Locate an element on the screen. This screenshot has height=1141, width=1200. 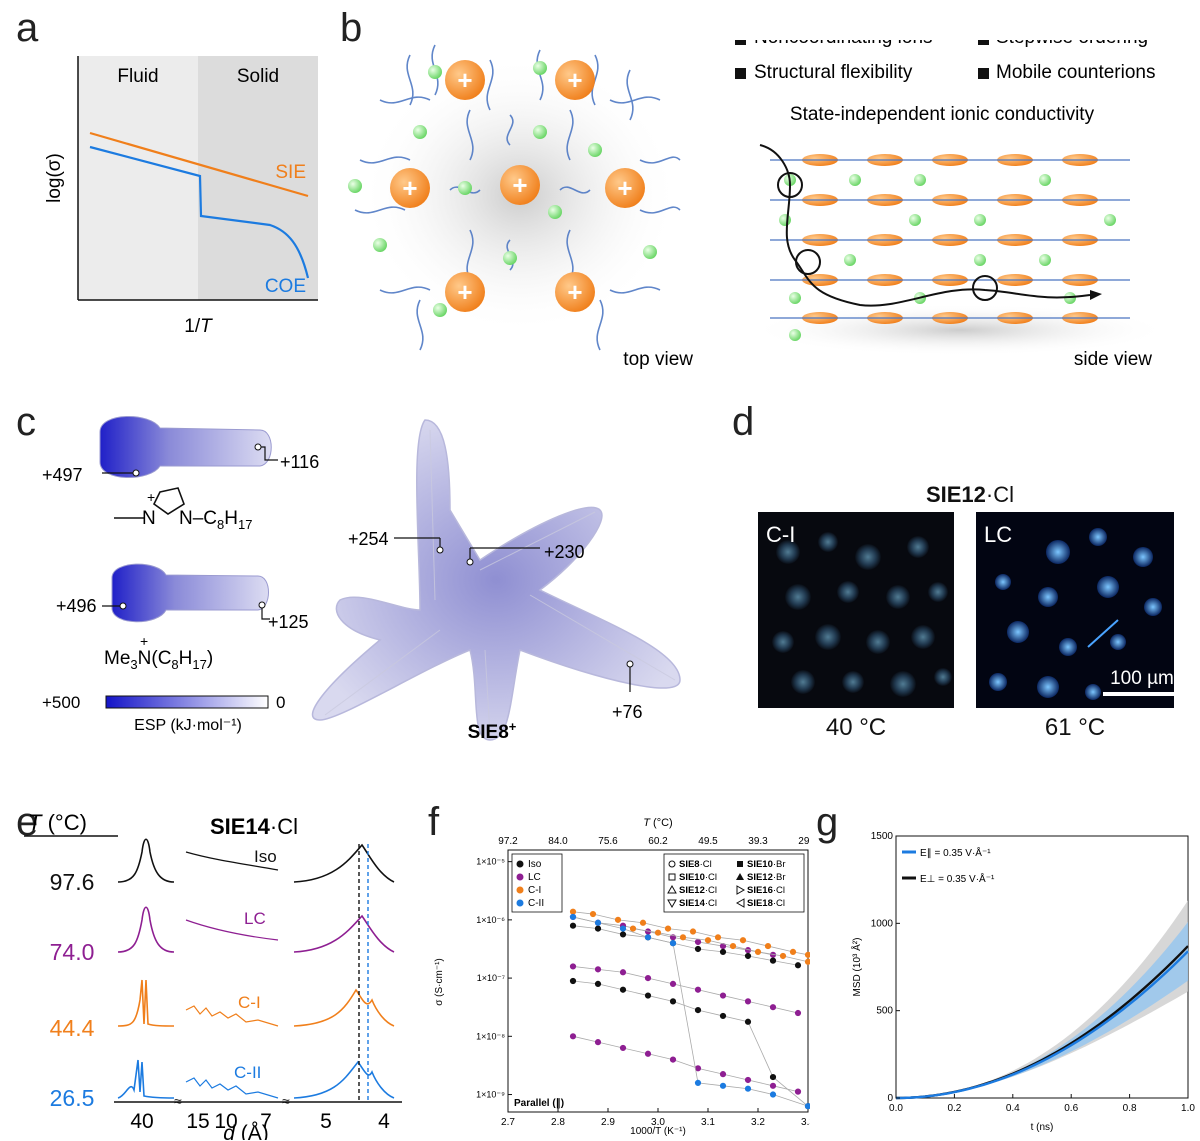
row-97: 97.6 Iso is located at coordinates (222, 866).